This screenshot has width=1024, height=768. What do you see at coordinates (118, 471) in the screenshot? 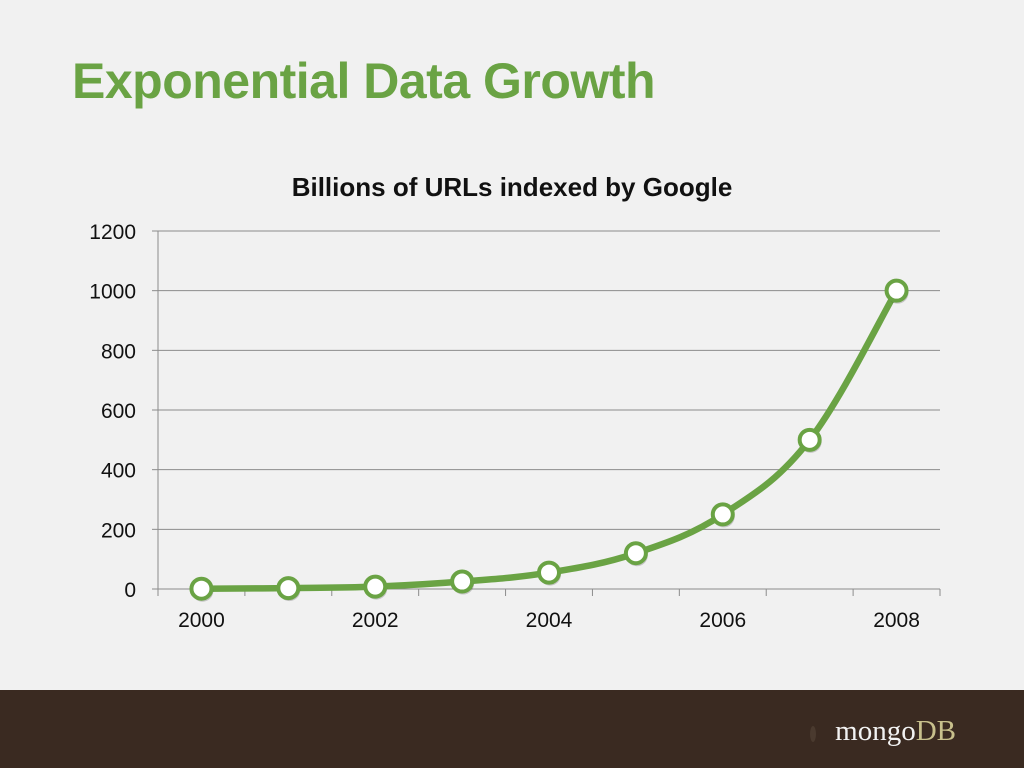
I see `y-tick-label: 400` at bounding box center [118, 471].